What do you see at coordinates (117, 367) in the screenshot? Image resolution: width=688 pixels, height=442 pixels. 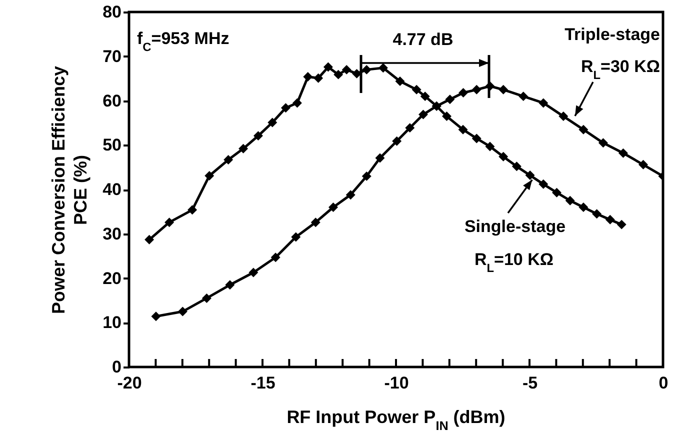 I see `y-tick-label: 0` at bounding box center [117, 367].